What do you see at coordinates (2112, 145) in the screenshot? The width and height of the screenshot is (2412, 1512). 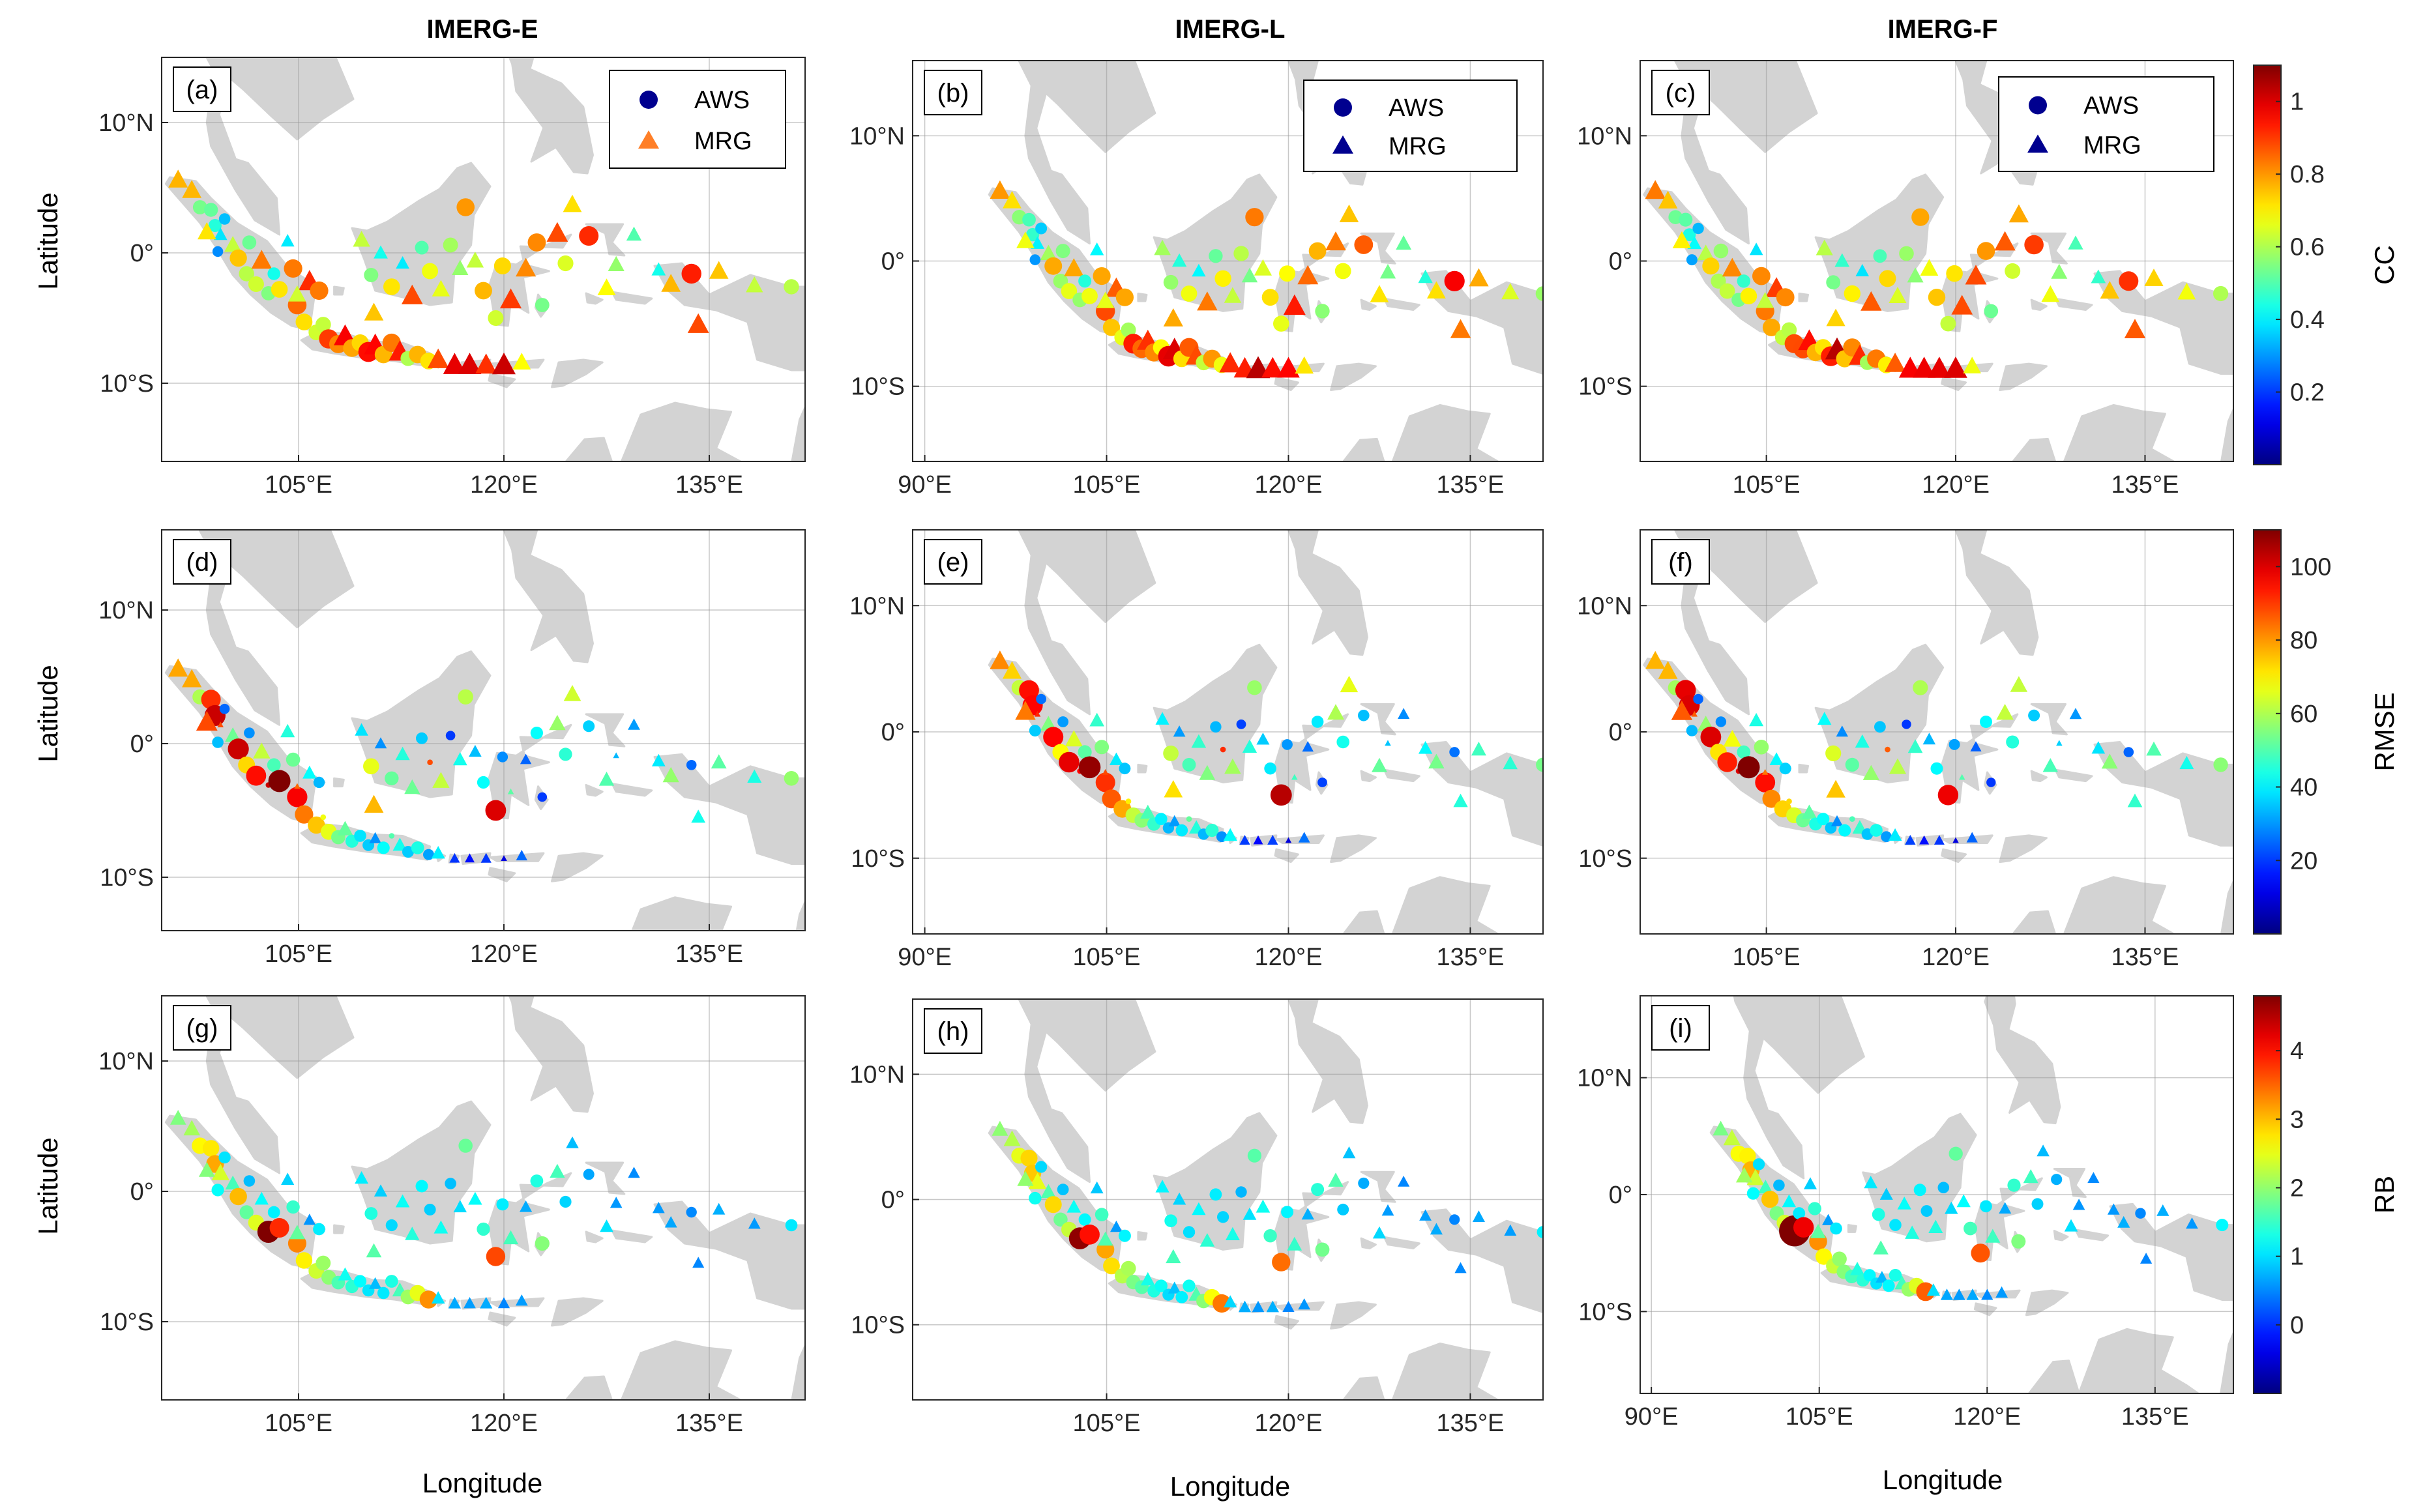 I see `legend-mrg-label: MRG` at bounding box center [2112, 145].